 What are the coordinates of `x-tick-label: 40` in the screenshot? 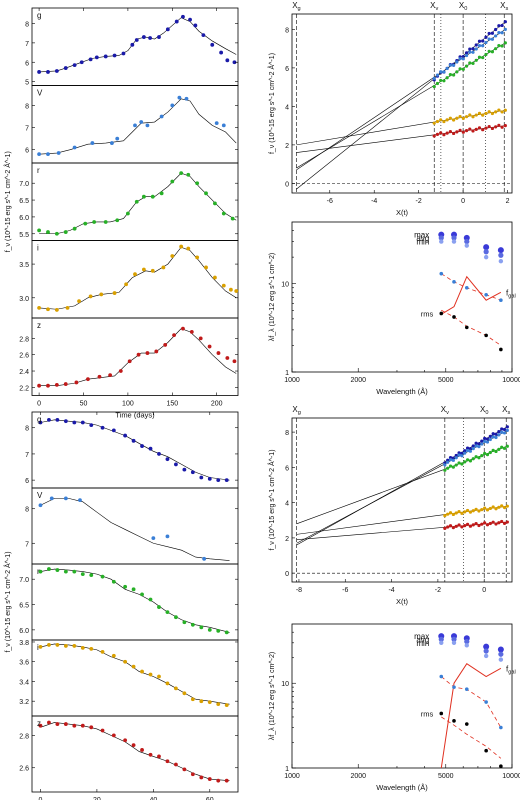 It's located at (153, 798).